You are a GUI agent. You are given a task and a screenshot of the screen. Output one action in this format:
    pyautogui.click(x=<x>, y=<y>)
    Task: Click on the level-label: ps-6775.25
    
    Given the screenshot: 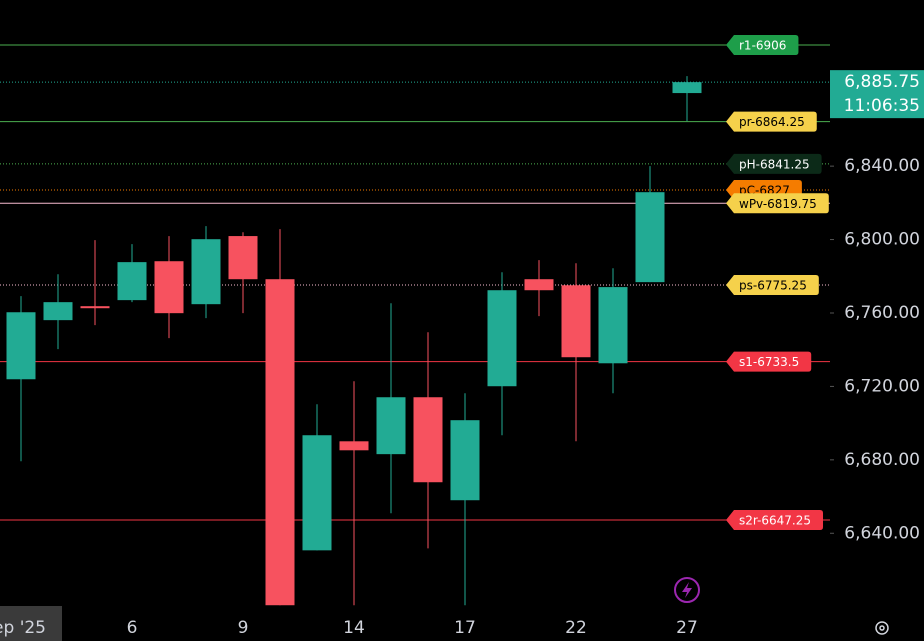 What is the action you would take?
    pyautogui.click(x=772, y=284)
    